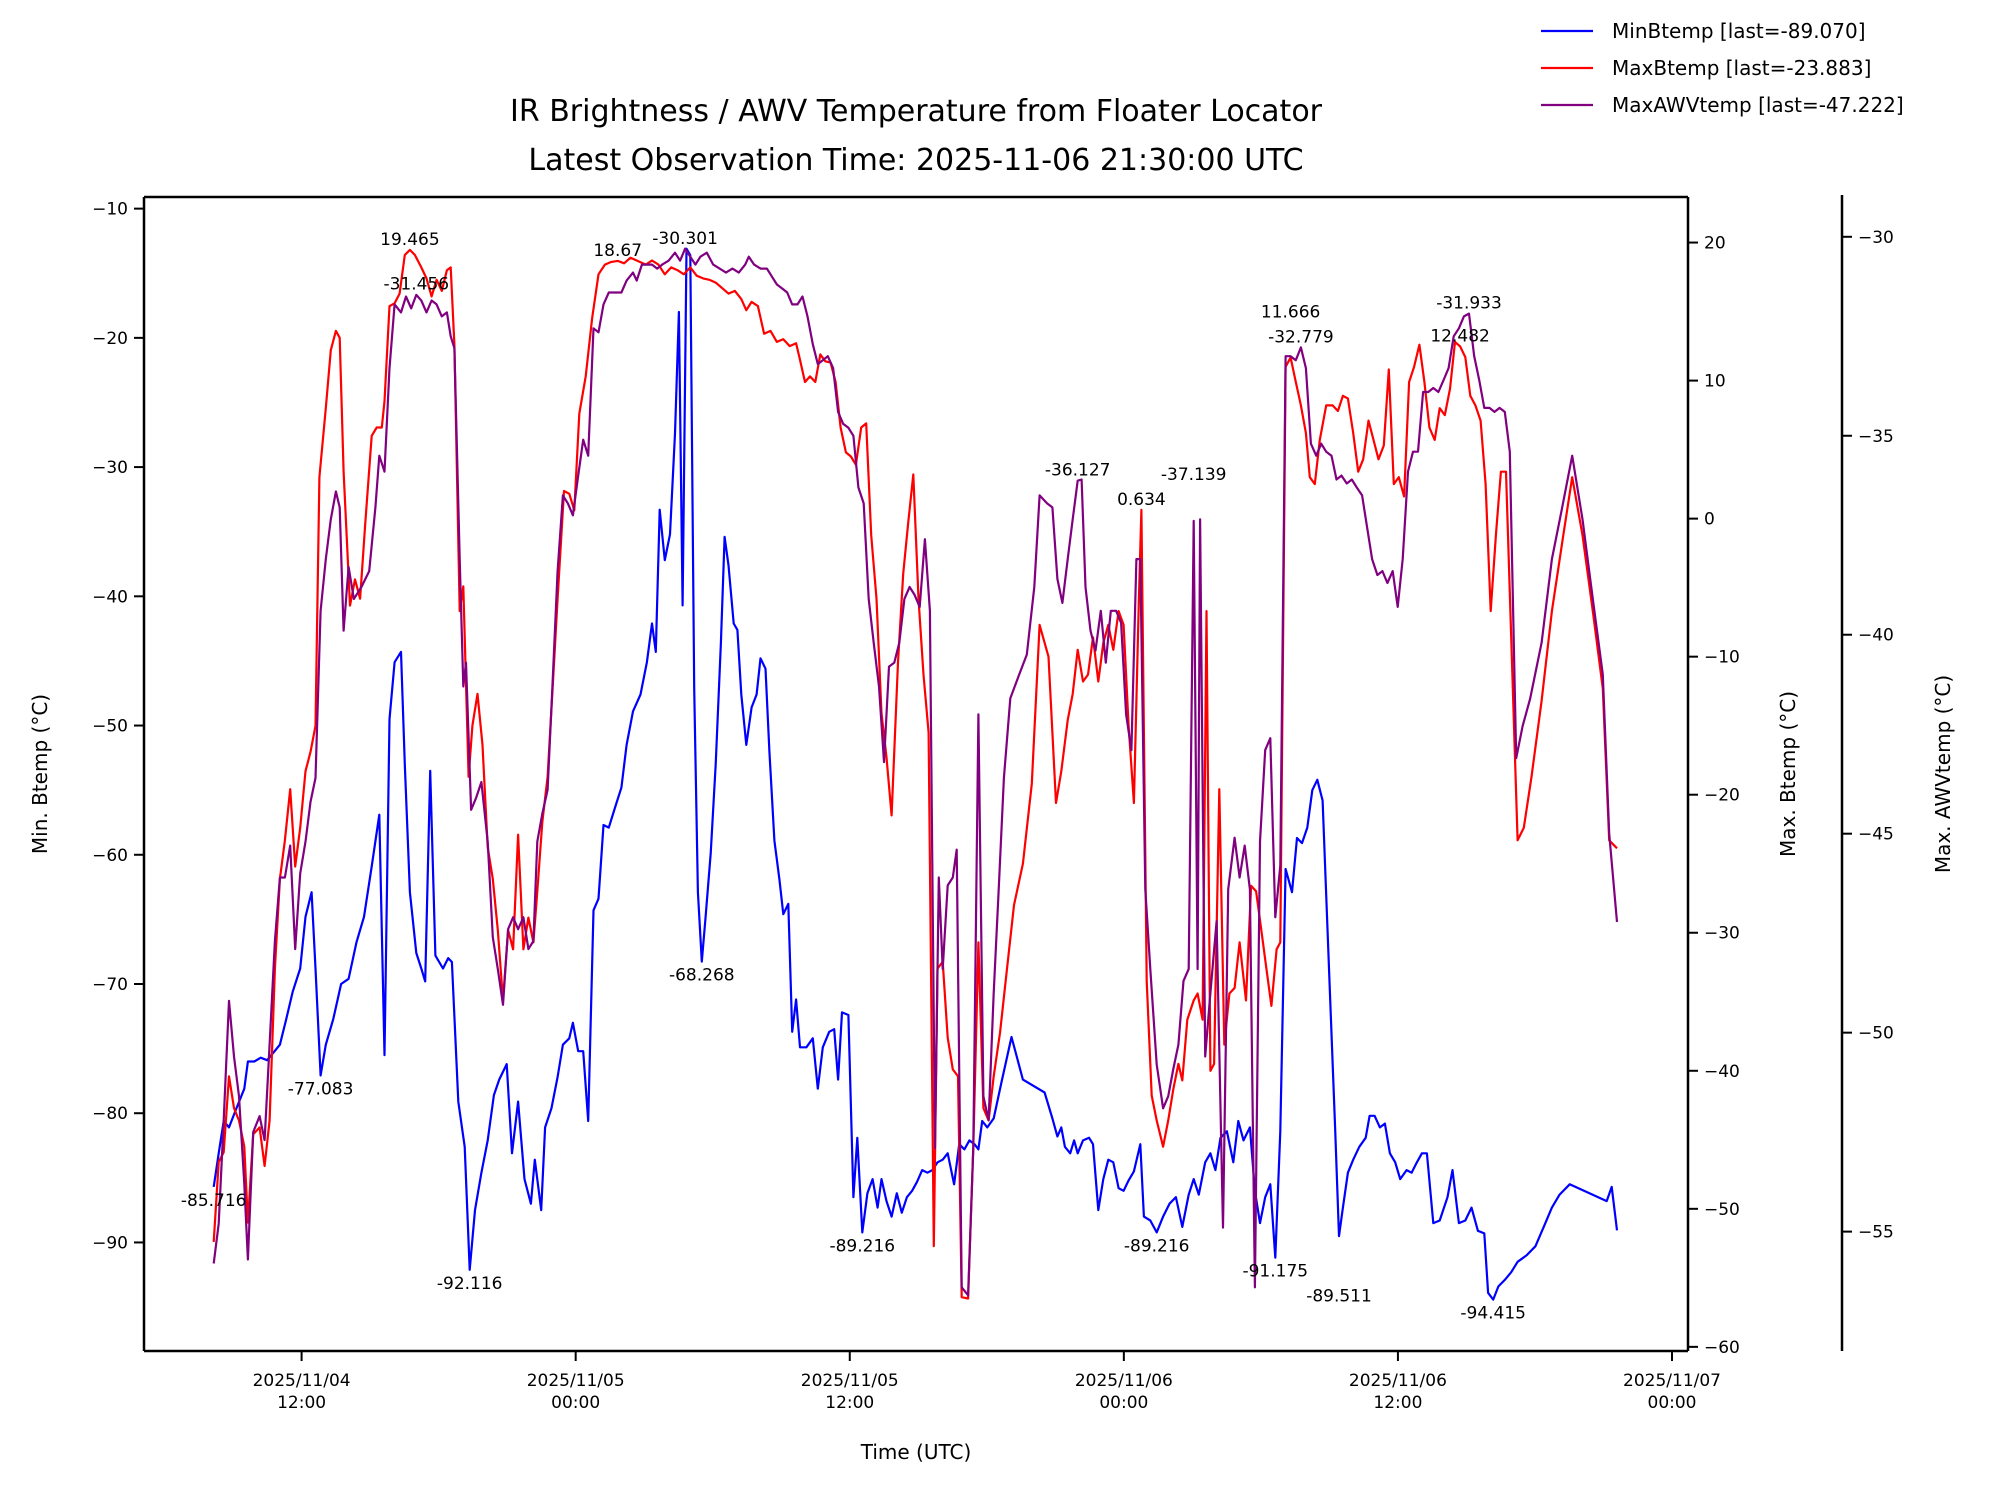 Image resolution: width=1998 pixels, height=1495 pixels. I want to click on y-axis-label-awv: Max. AWVtemp (°C), so click(1943, 774).